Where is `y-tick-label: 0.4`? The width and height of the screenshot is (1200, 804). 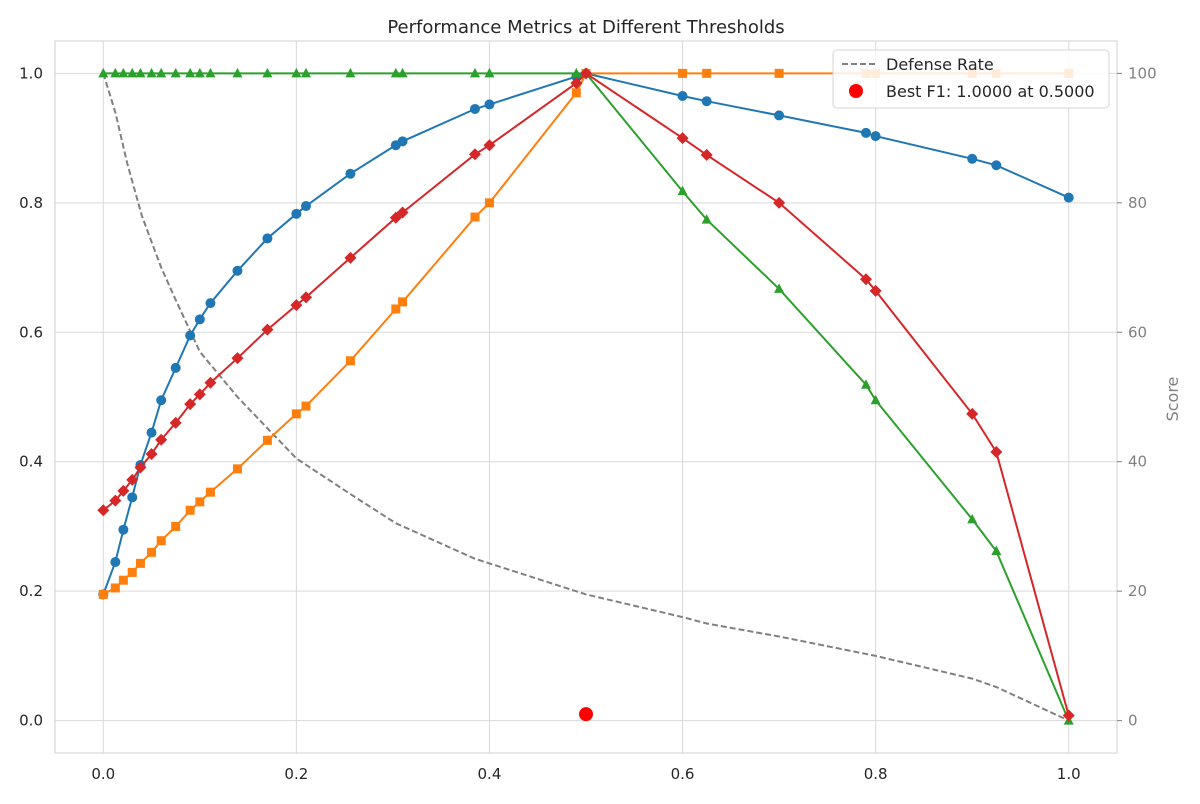 y-tick-label: 0.4 is located at coordinates (31, 462).